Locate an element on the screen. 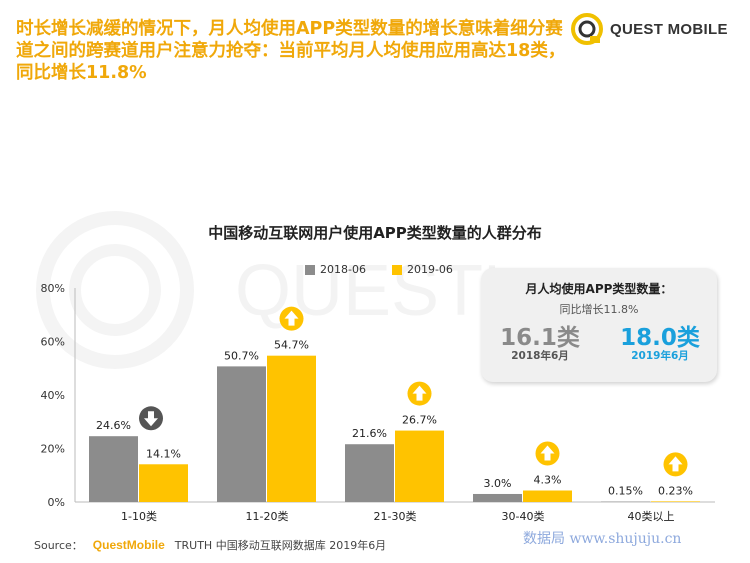  data-label: 3.0% is located at coordinates (498, 483).